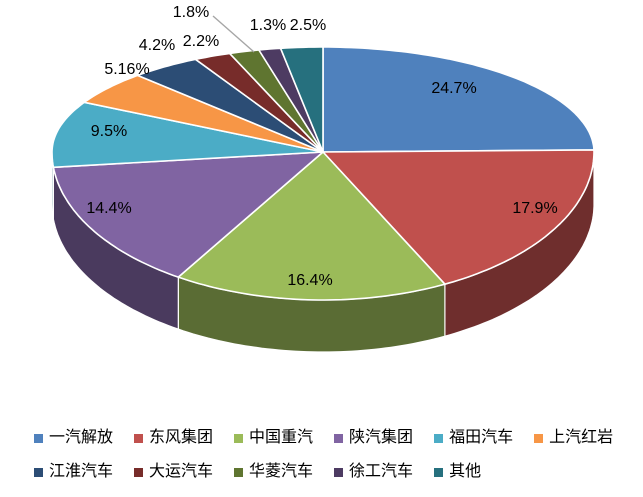  What do you see at coordinates (181, 437) in the screenshot?
I see `legend-label: 东风集团` at bounding box center [181, 437].